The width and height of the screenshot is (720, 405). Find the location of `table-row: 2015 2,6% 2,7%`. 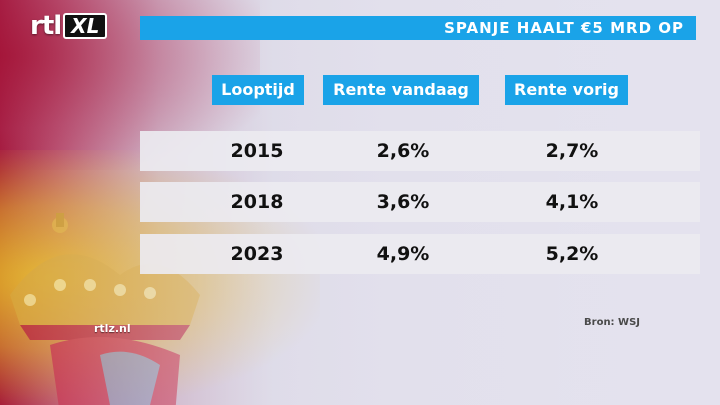

table-row: 2015 2,6% 2,7% is located at coordinates (420, 151).